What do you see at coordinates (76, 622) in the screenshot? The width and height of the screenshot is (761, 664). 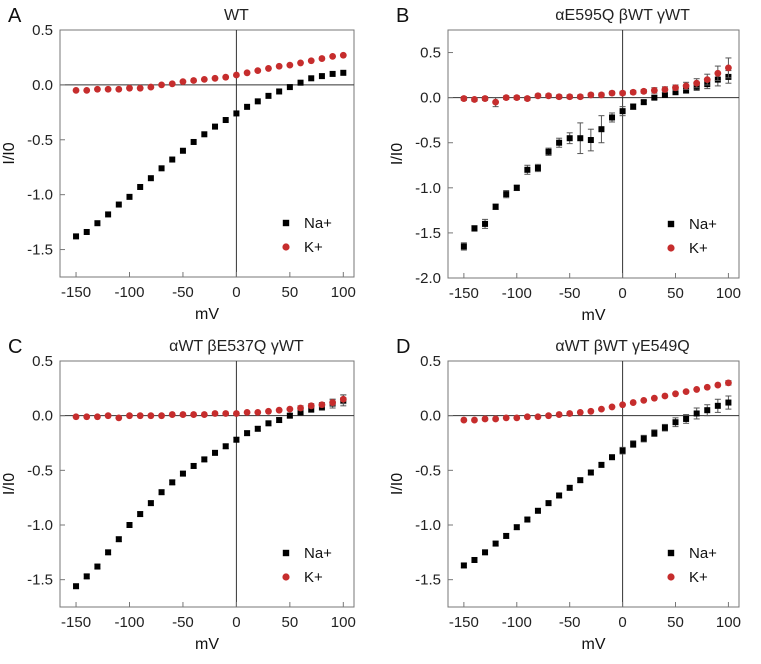 I see `x-tick-label: -150` at bounding box center [76, 622].